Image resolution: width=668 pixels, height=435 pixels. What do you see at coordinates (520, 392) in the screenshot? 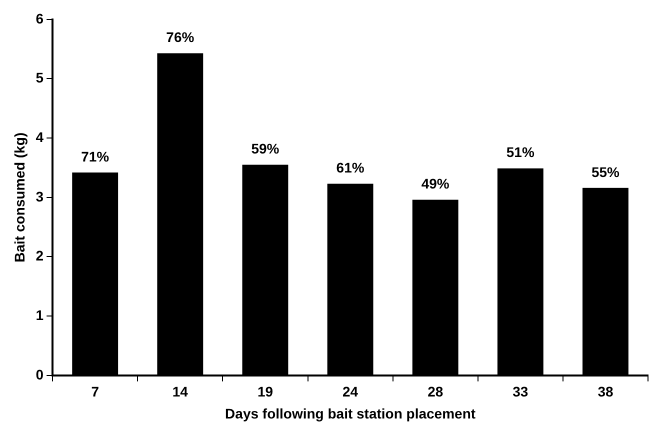
I see `x-tick-label: 33` at bounding box center [520, 392].